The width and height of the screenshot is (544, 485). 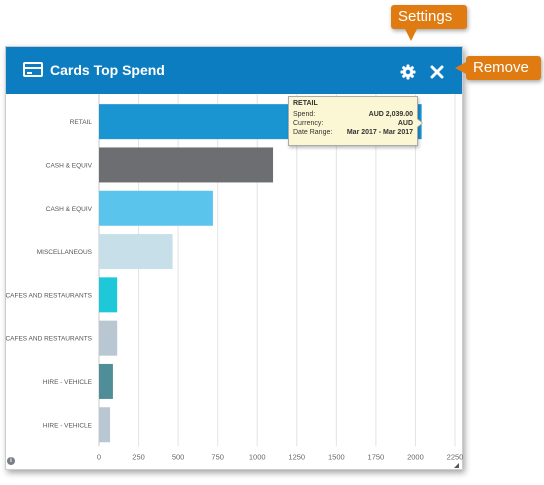 I want to click on settings-callout-pointer, so click(x=411, y=35).